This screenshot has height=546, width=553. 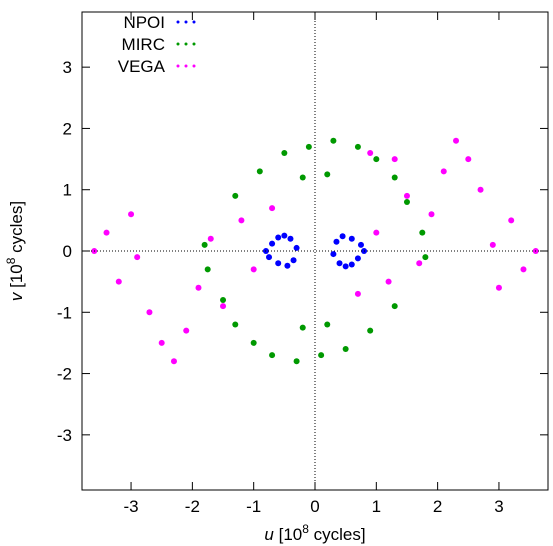 What do you see at coordinates (64, 435) in the screenshot?
I see `y-tick-label: -3` at bounding box center [64, 435].